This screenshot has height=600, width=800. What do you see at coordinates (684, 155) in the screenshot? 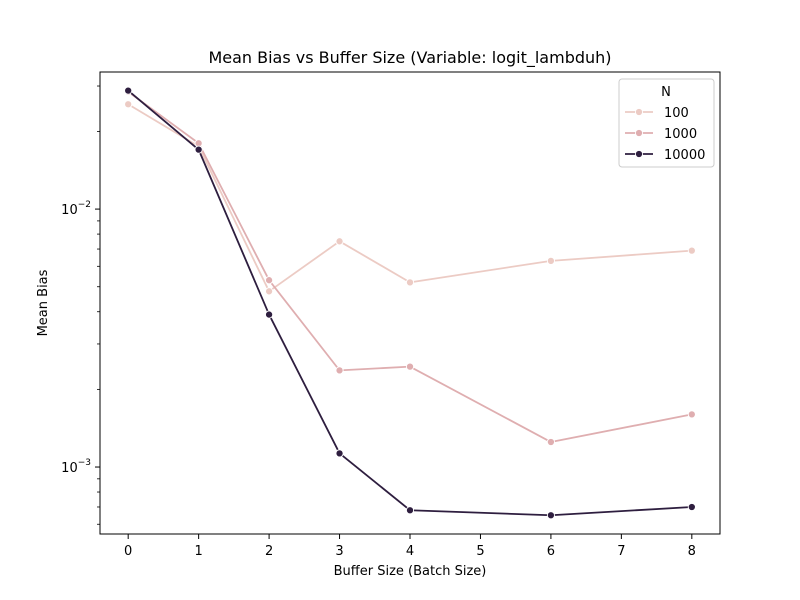
I see `legend-label: 10000` at bounding box center [684, 155].